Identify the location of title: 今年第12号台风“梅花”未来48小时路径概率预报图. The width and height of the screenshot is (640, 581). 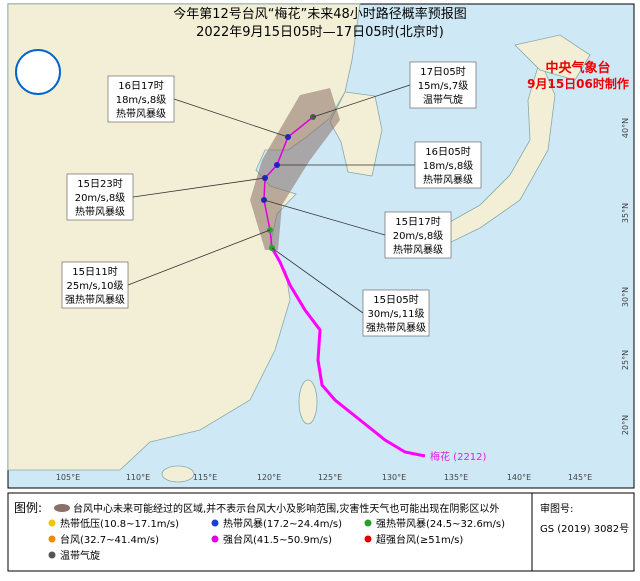
(320, 14).